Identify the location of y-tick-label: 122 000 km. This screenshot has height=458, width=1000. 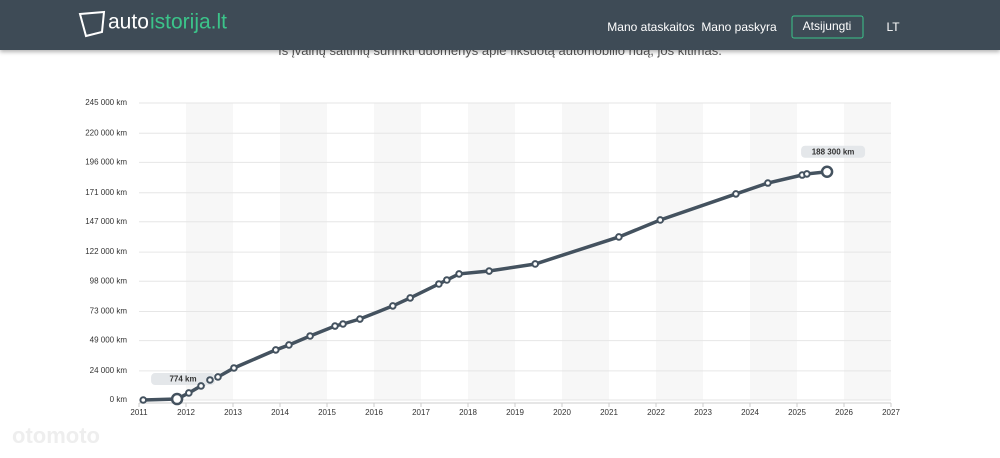
(106, 251).